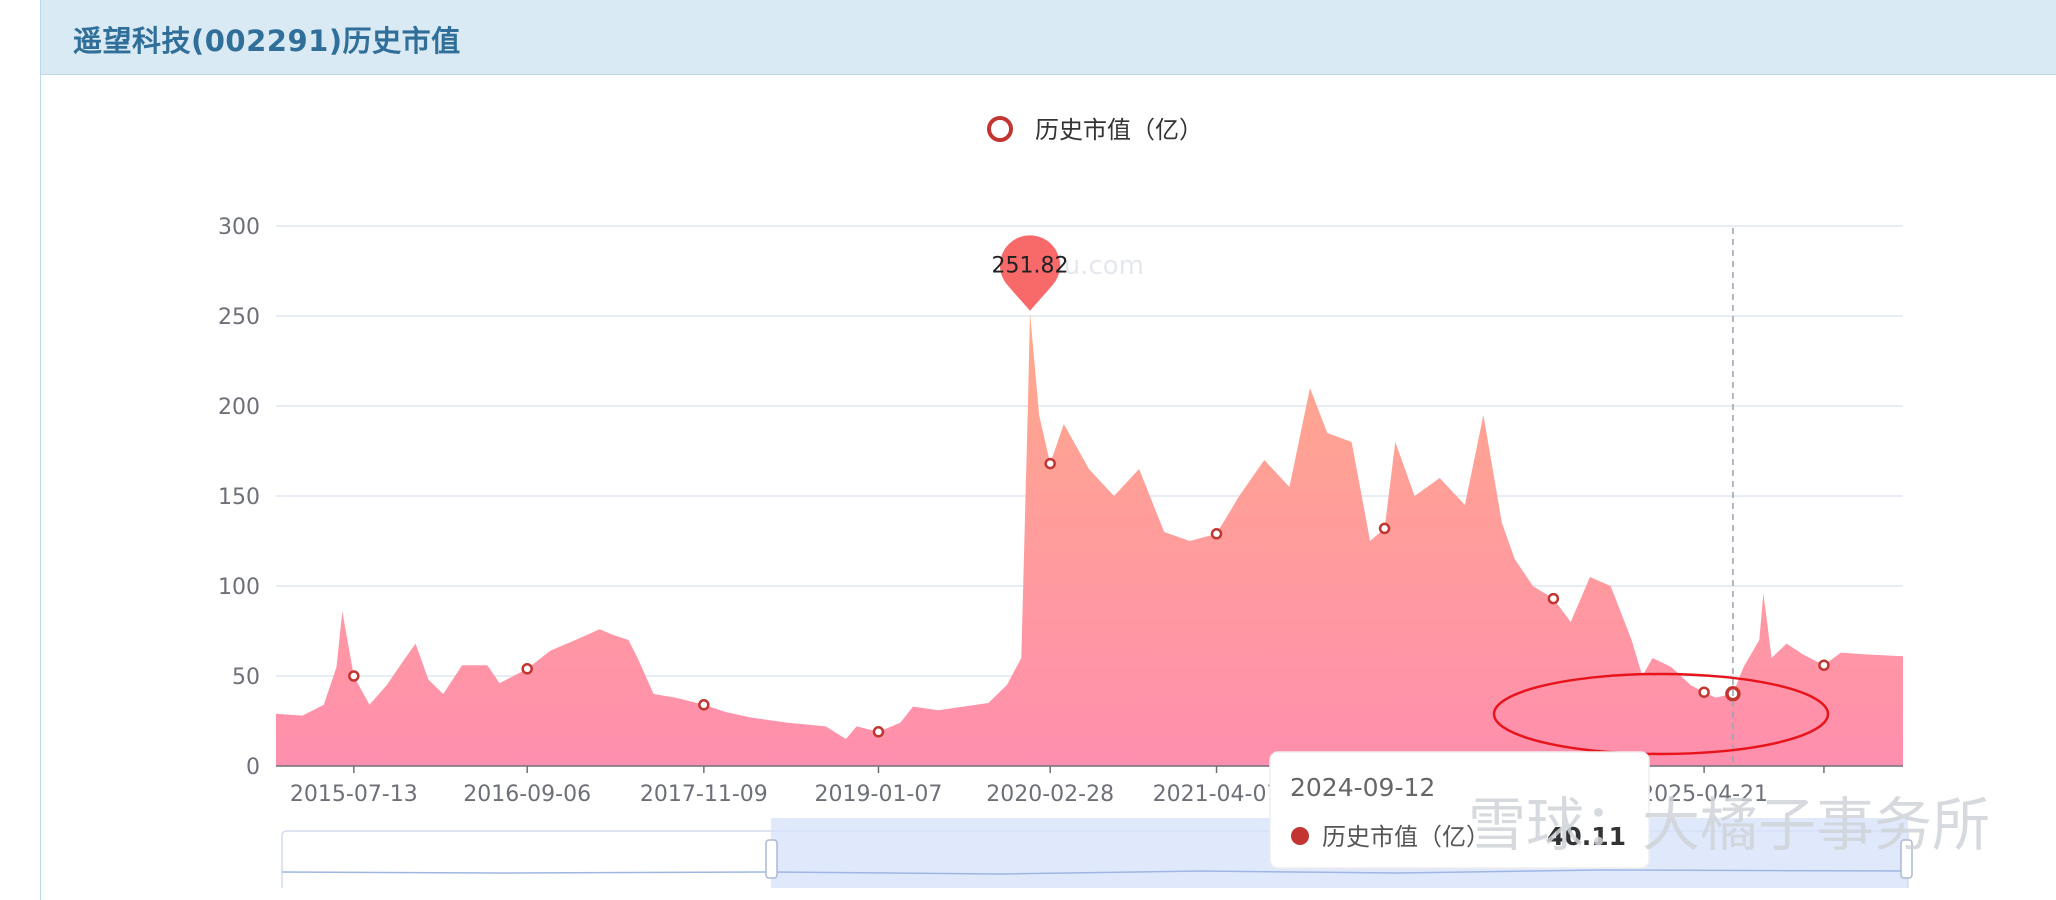 The width and height of the screenshot is (2056, 900). I want to click on tooltip-series-dot, so click(1300, 836).